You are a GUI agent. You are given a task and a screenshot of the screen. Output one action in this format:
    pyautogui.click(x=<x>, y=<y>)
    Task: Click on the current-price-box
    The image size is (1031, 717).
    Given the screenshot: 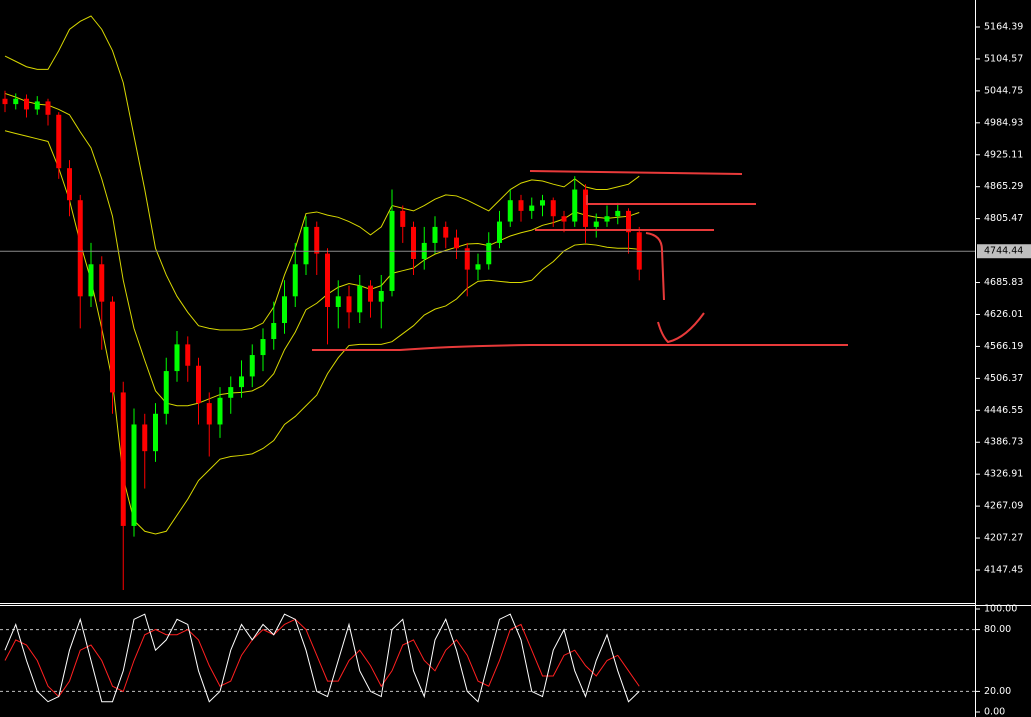 What is the action you would take?
    pyautogui.click(x=1004, y=251)
    